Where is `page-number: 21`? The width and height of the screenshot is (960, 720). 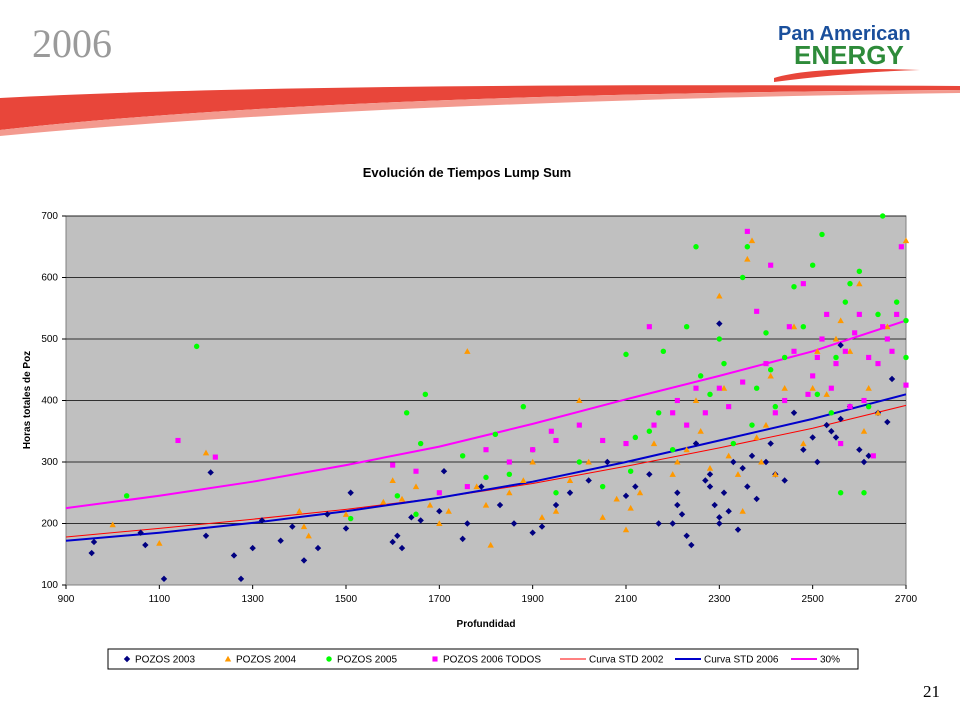 page-number: 21 is located at coordinates (931, 691).